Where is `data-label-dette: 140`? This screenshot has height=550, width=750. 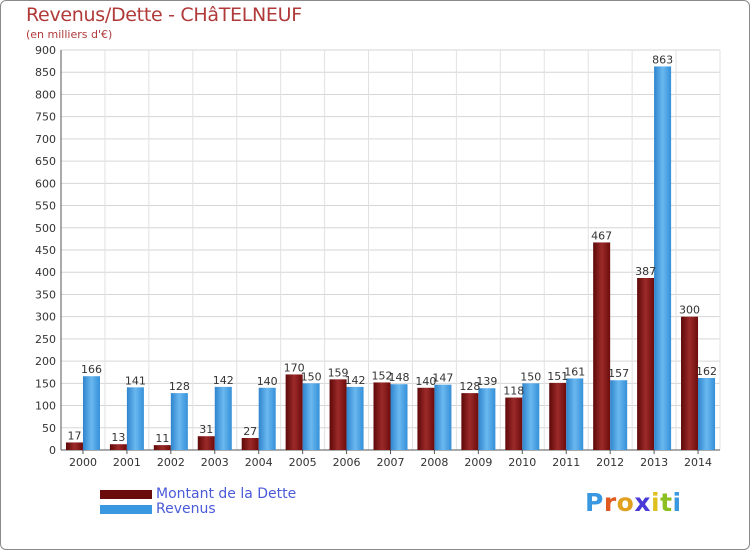
data-label-dette: 140 is located at coordinates (425, 381).